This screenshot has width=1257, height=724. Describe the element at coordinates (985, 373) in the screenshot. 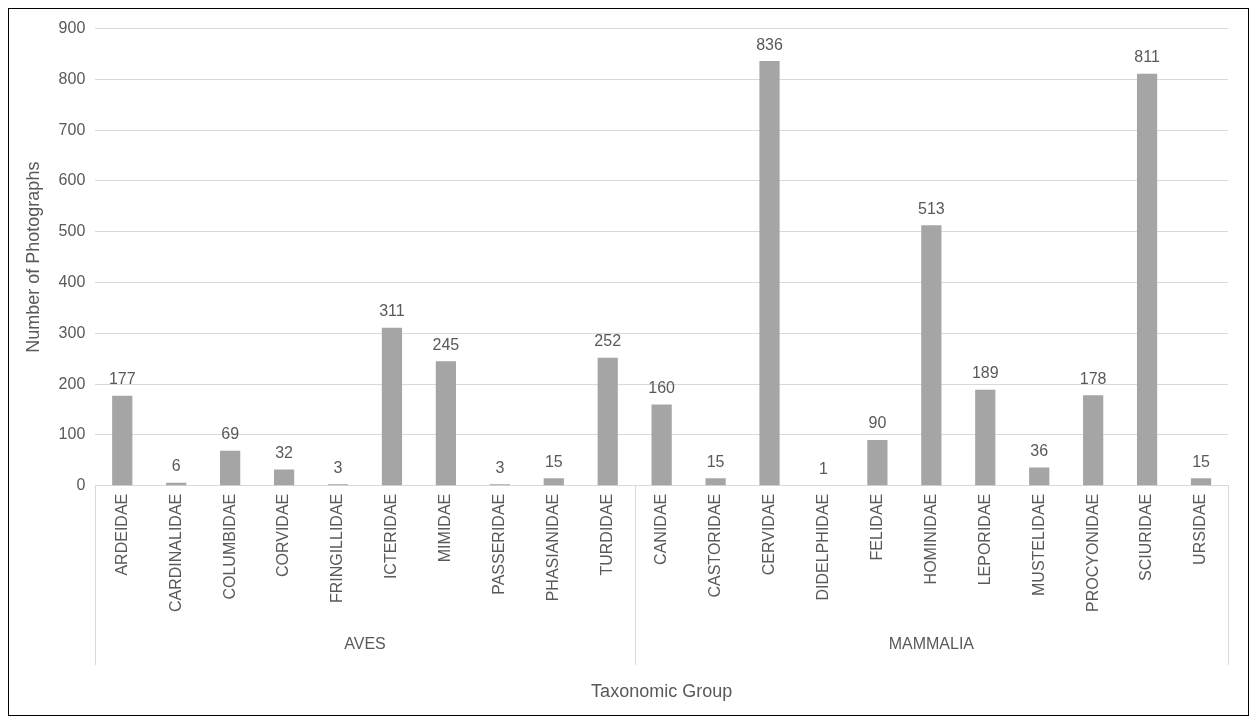

I see `data-label: 189` at that location.